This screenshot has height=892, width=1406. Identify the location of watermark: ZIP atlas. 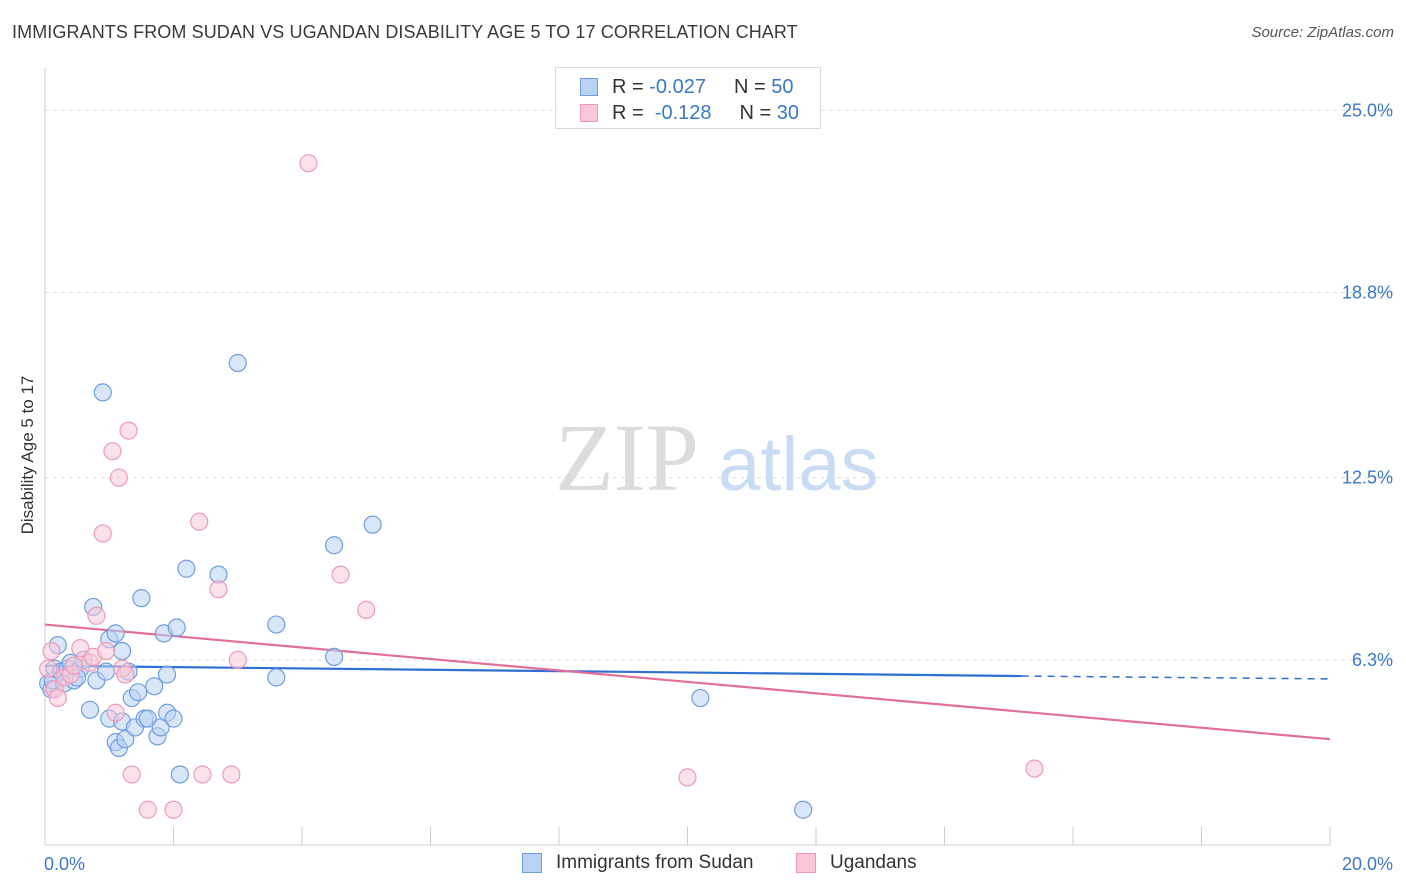
(717, 457).